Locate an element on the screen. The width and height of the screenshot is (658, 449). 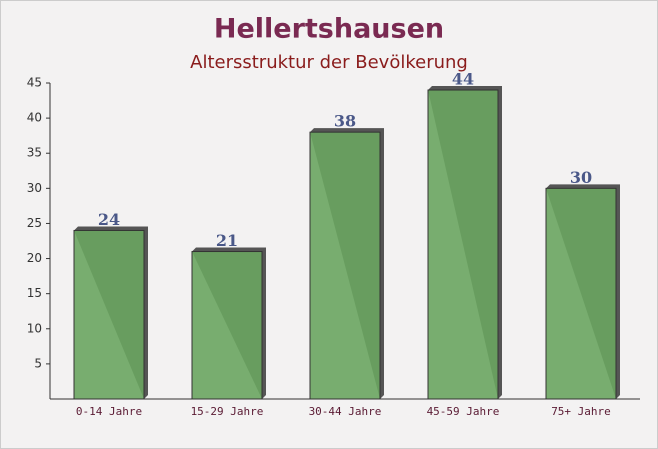
value-label: 38 is located at coordinates (345, 121).